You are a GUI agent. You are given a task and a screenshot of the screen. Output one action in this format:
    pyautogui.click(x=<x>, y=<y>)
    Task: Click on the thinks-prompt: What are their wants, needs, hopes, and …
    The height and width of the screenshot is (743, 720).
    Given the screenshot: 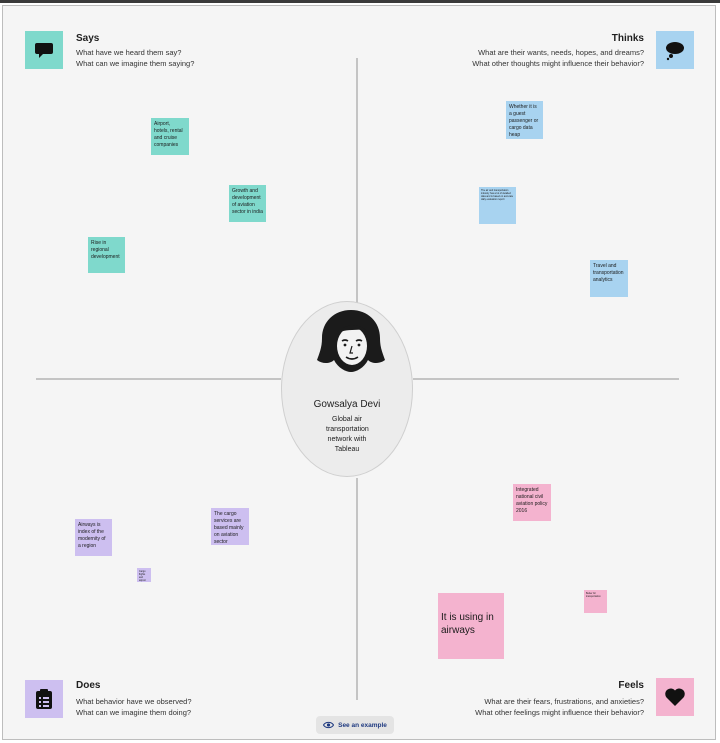 What is the action you would take?
    pyautogui.click(x=532, y=58)
    